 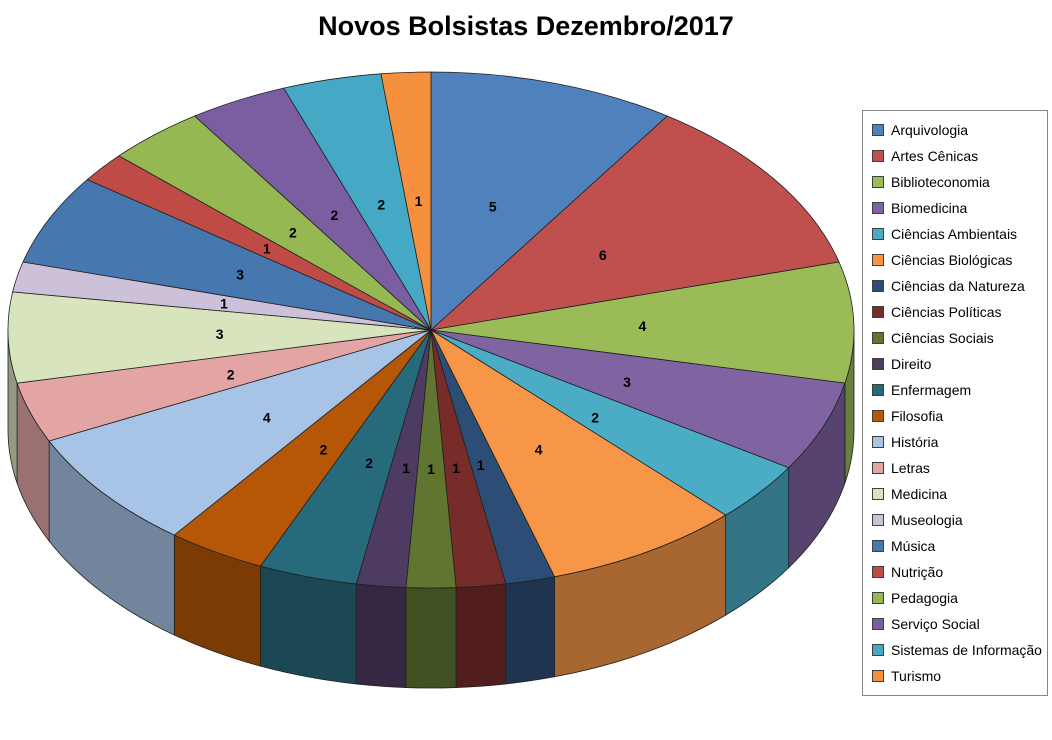 I want to click on legend-item: Pedagogia, so click(x=955, y=598).